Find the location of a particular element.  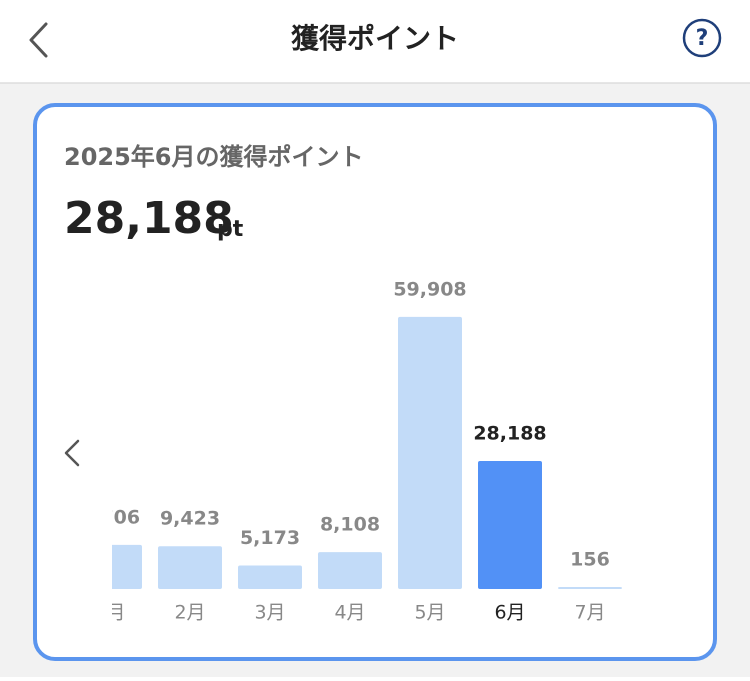

value-label: 8,108 is located at coordinates (350, 525).